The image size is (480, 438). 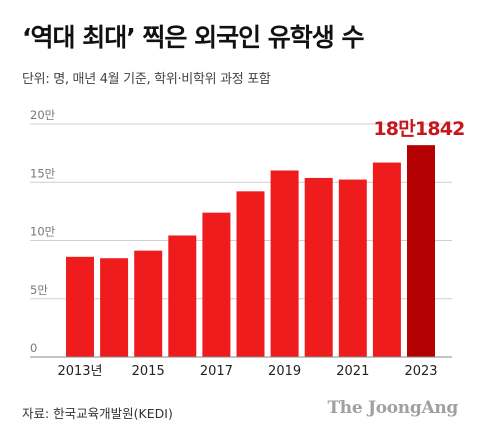 What do you see at coordinates (216, 371) in the screenshot?
I see `x-tick-label: 2017` at bounding box center [216, 371].